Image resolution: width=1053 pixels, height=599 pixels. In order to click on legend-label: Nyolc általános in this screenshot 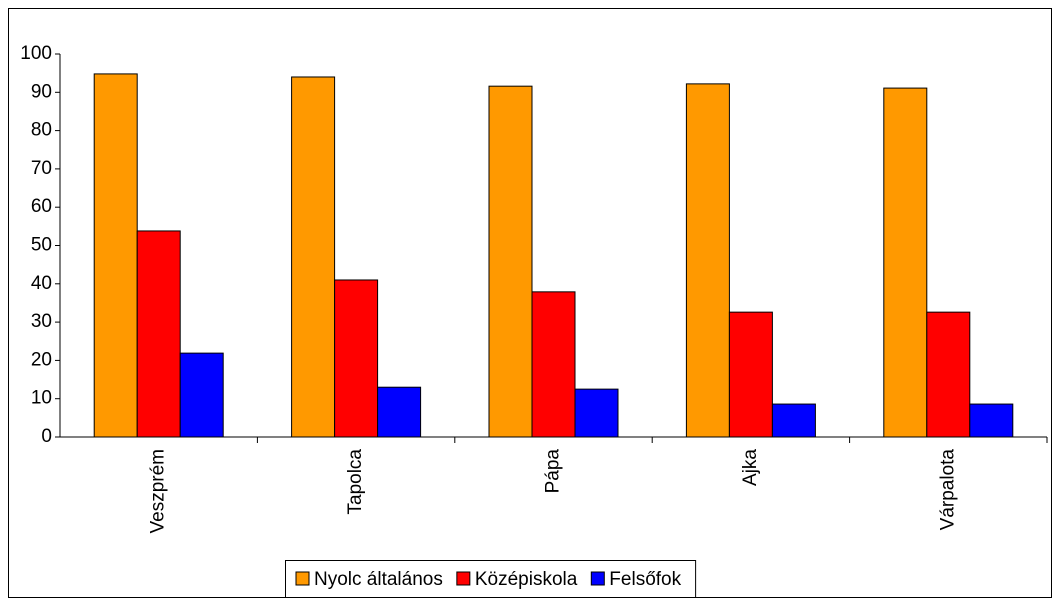, I will do `click(378, 579)`.